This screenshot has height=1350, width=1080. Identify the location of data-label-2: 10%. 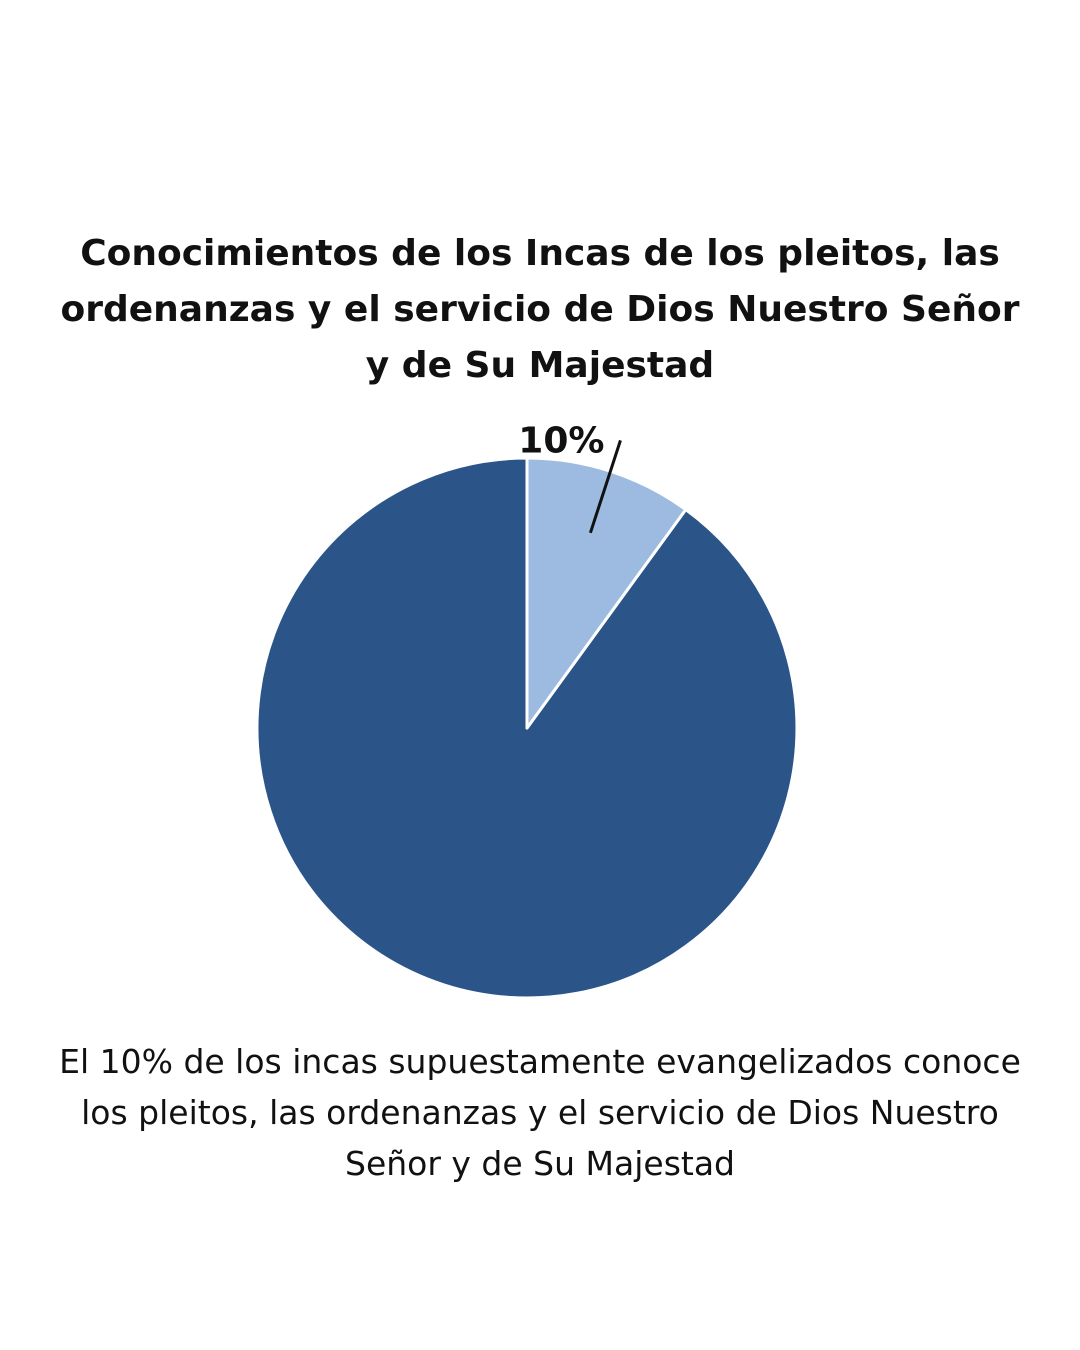
(561, 440).